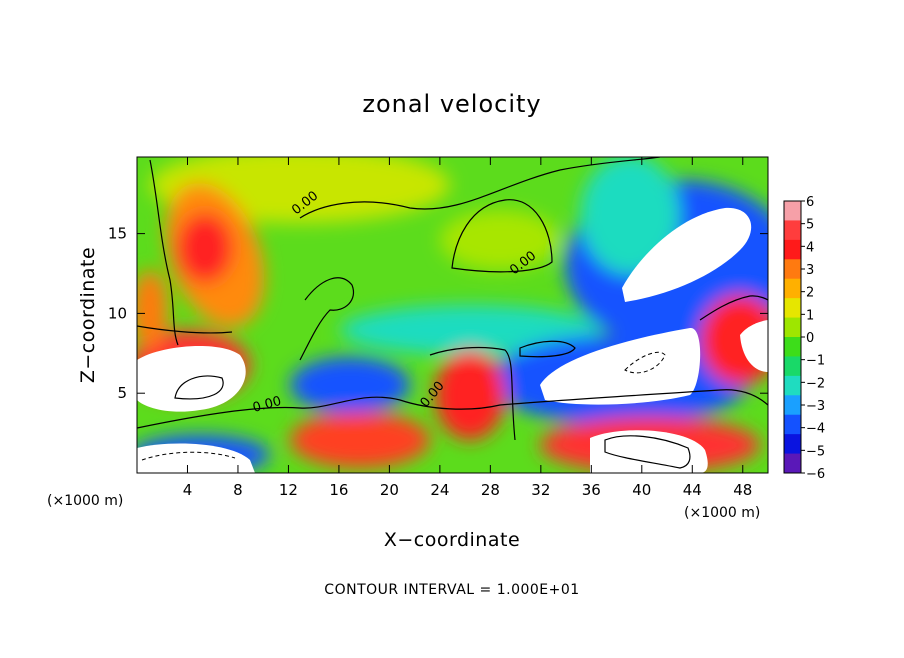 The width and height of the screenshot is (904, 658). I want to click on chart-title: zonal velocity, so click(451, 104).